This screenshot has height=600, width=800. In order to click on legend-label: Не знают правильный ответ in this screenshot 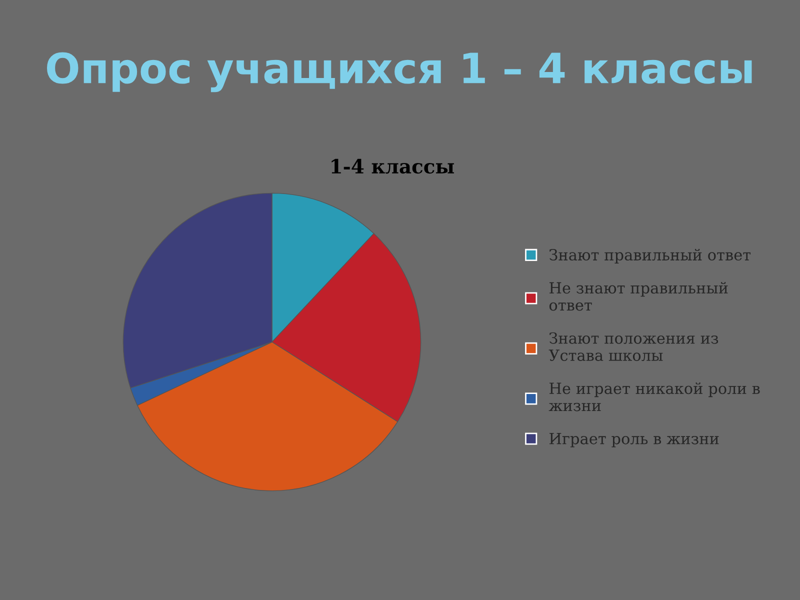, I will do `click(638, 296)`.